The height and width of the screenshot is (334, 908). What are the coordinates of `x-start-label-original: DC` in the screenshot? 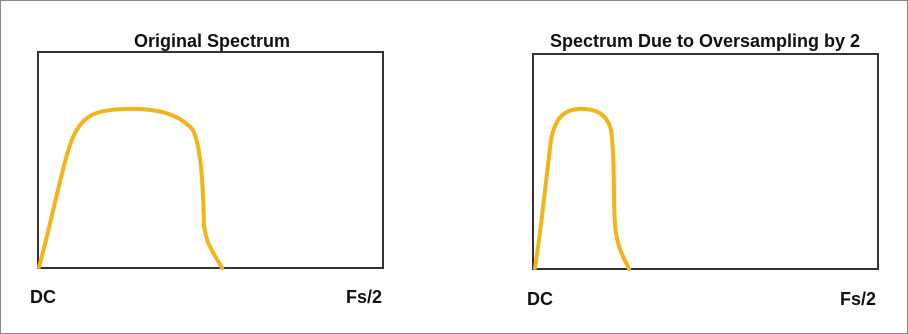 It's located at (43, 297).